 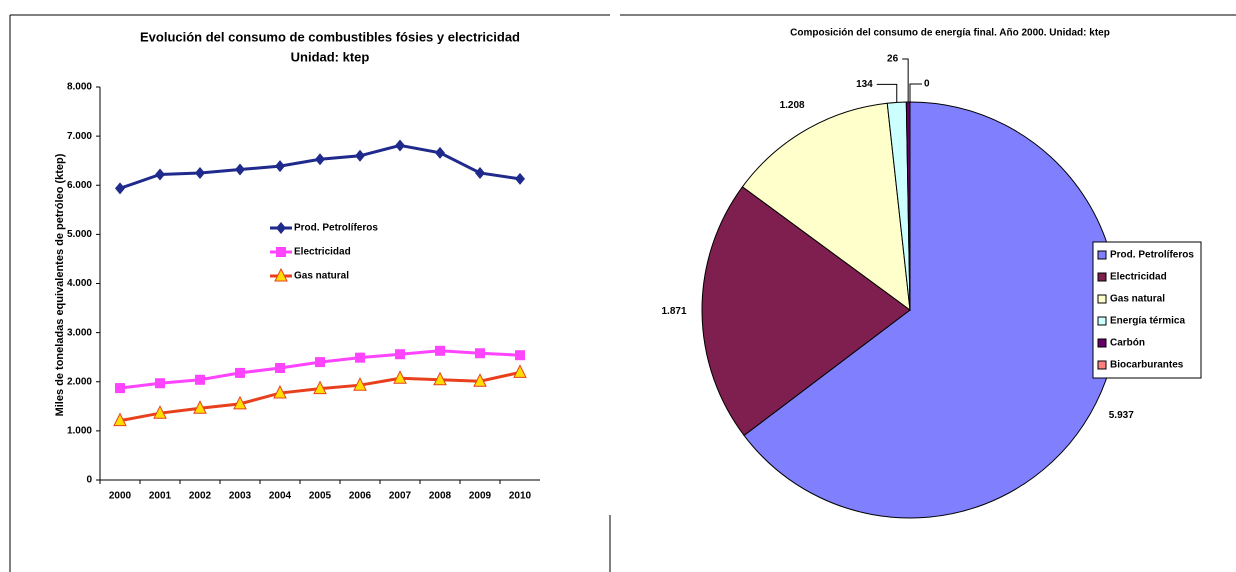 I want to click on x-tick-label: 2010, so click(x=520, y=496).